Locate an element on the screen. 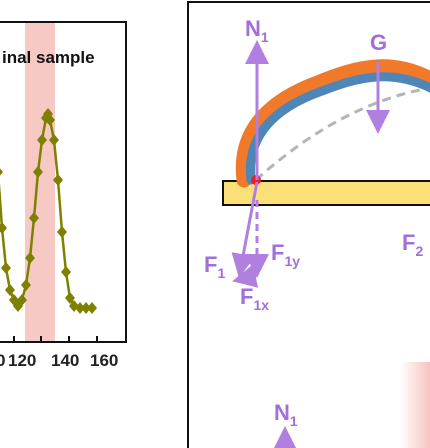 Image resolution: width=430 pixels, height=448 pixels. droplet-outer is located at coordinates (332, 123).